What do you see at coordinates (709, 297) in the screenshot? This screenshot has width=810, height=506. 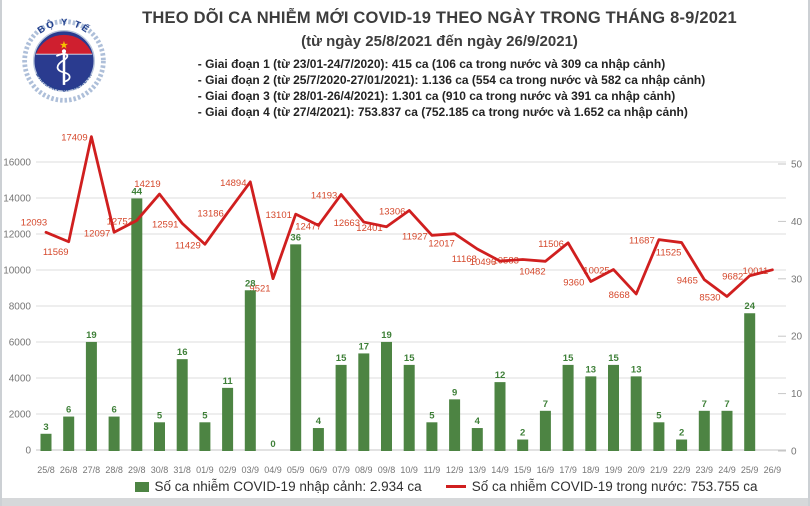 I see `line-point-label: 8530` at bounding box center [709, 297].